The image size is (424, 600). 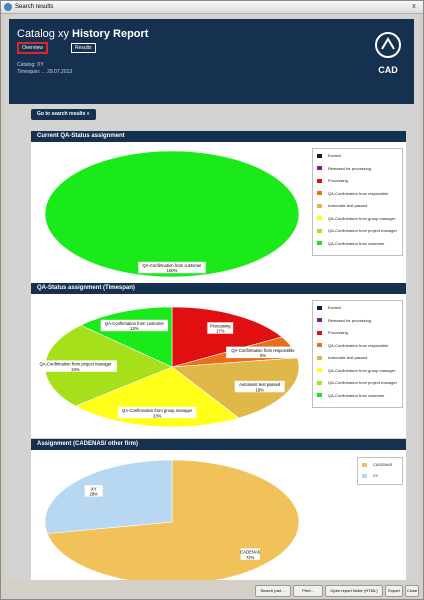 I want to click on catalog-meta: Catalog: XY, so click(x=30, y=65).